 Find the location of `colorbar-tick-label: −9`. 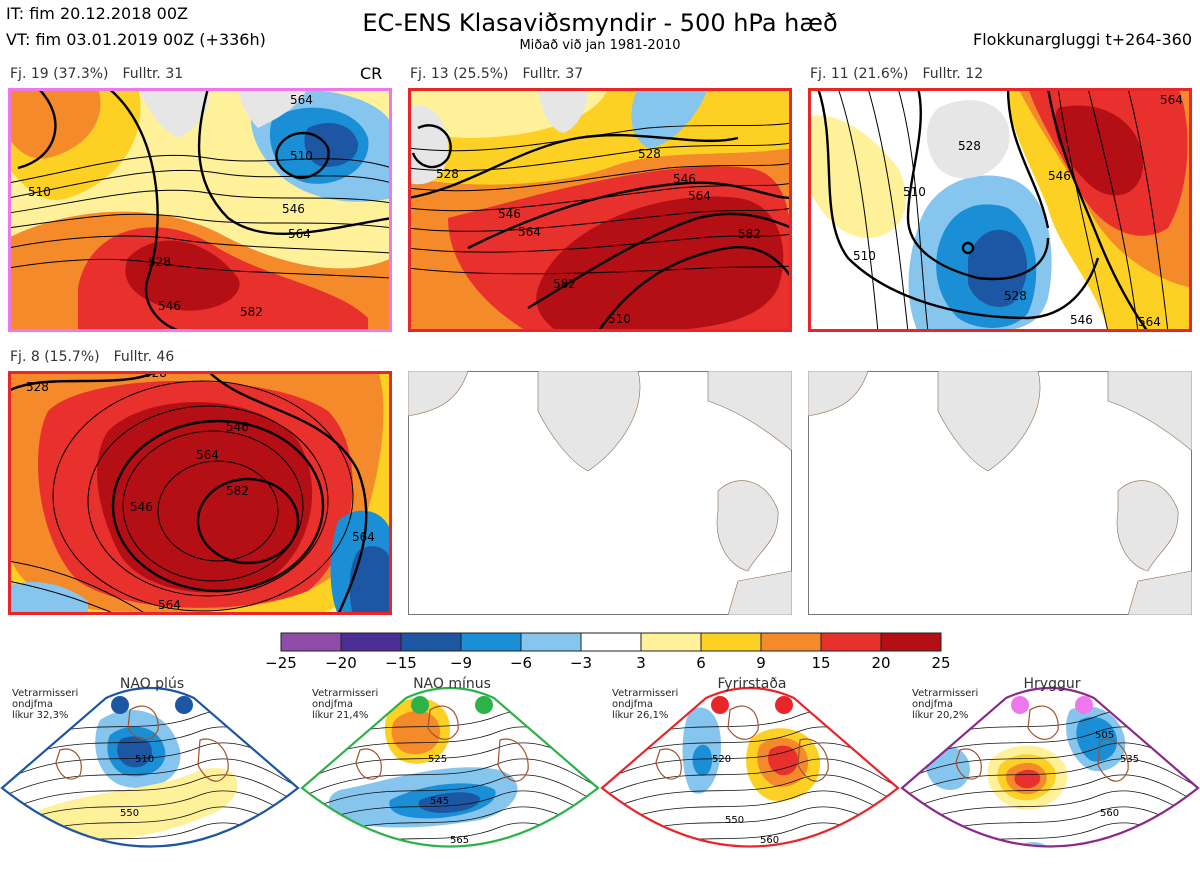

colorbar-tick-label: −9 is located at coordinates (461, 663).